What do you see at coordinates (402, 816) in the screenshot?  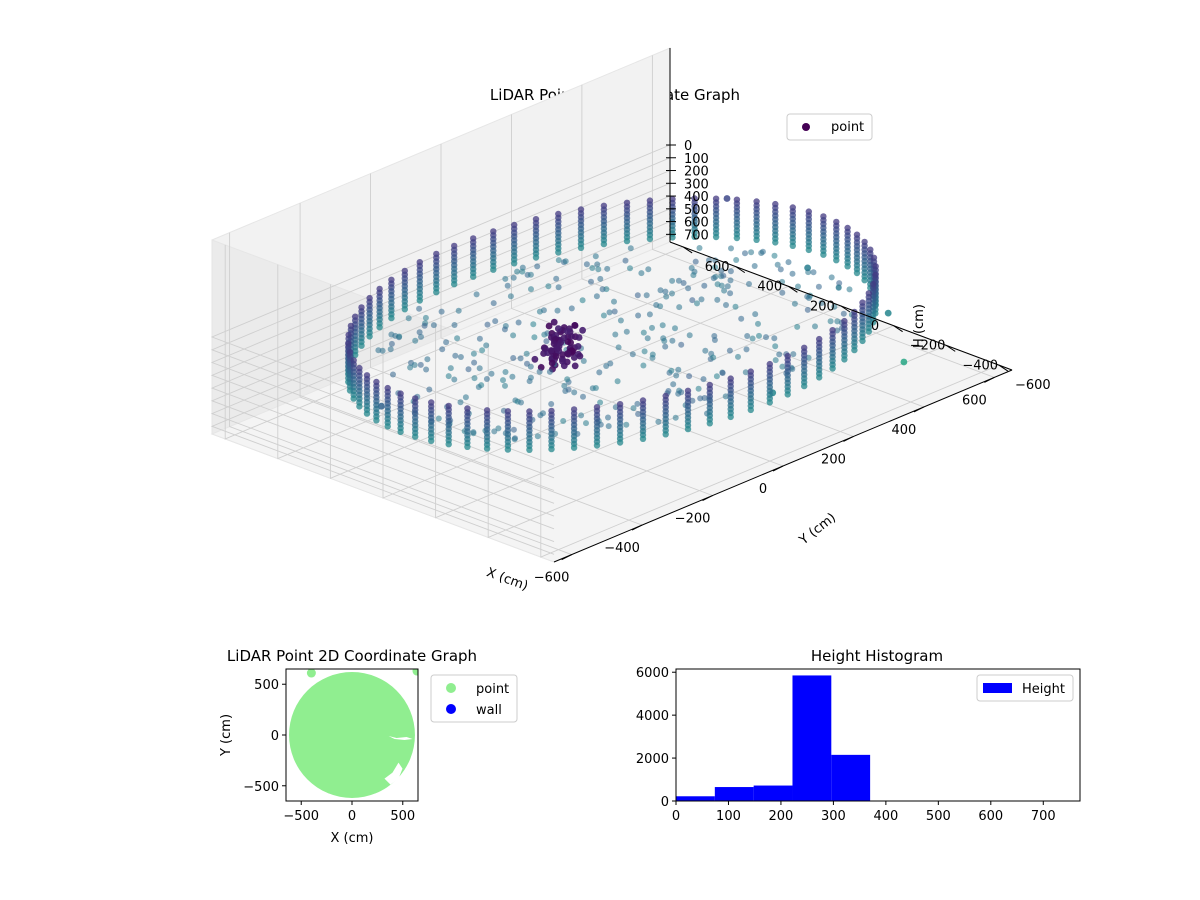 I see `x-tick-label-2d: 500` at bounding box center [402, 816].